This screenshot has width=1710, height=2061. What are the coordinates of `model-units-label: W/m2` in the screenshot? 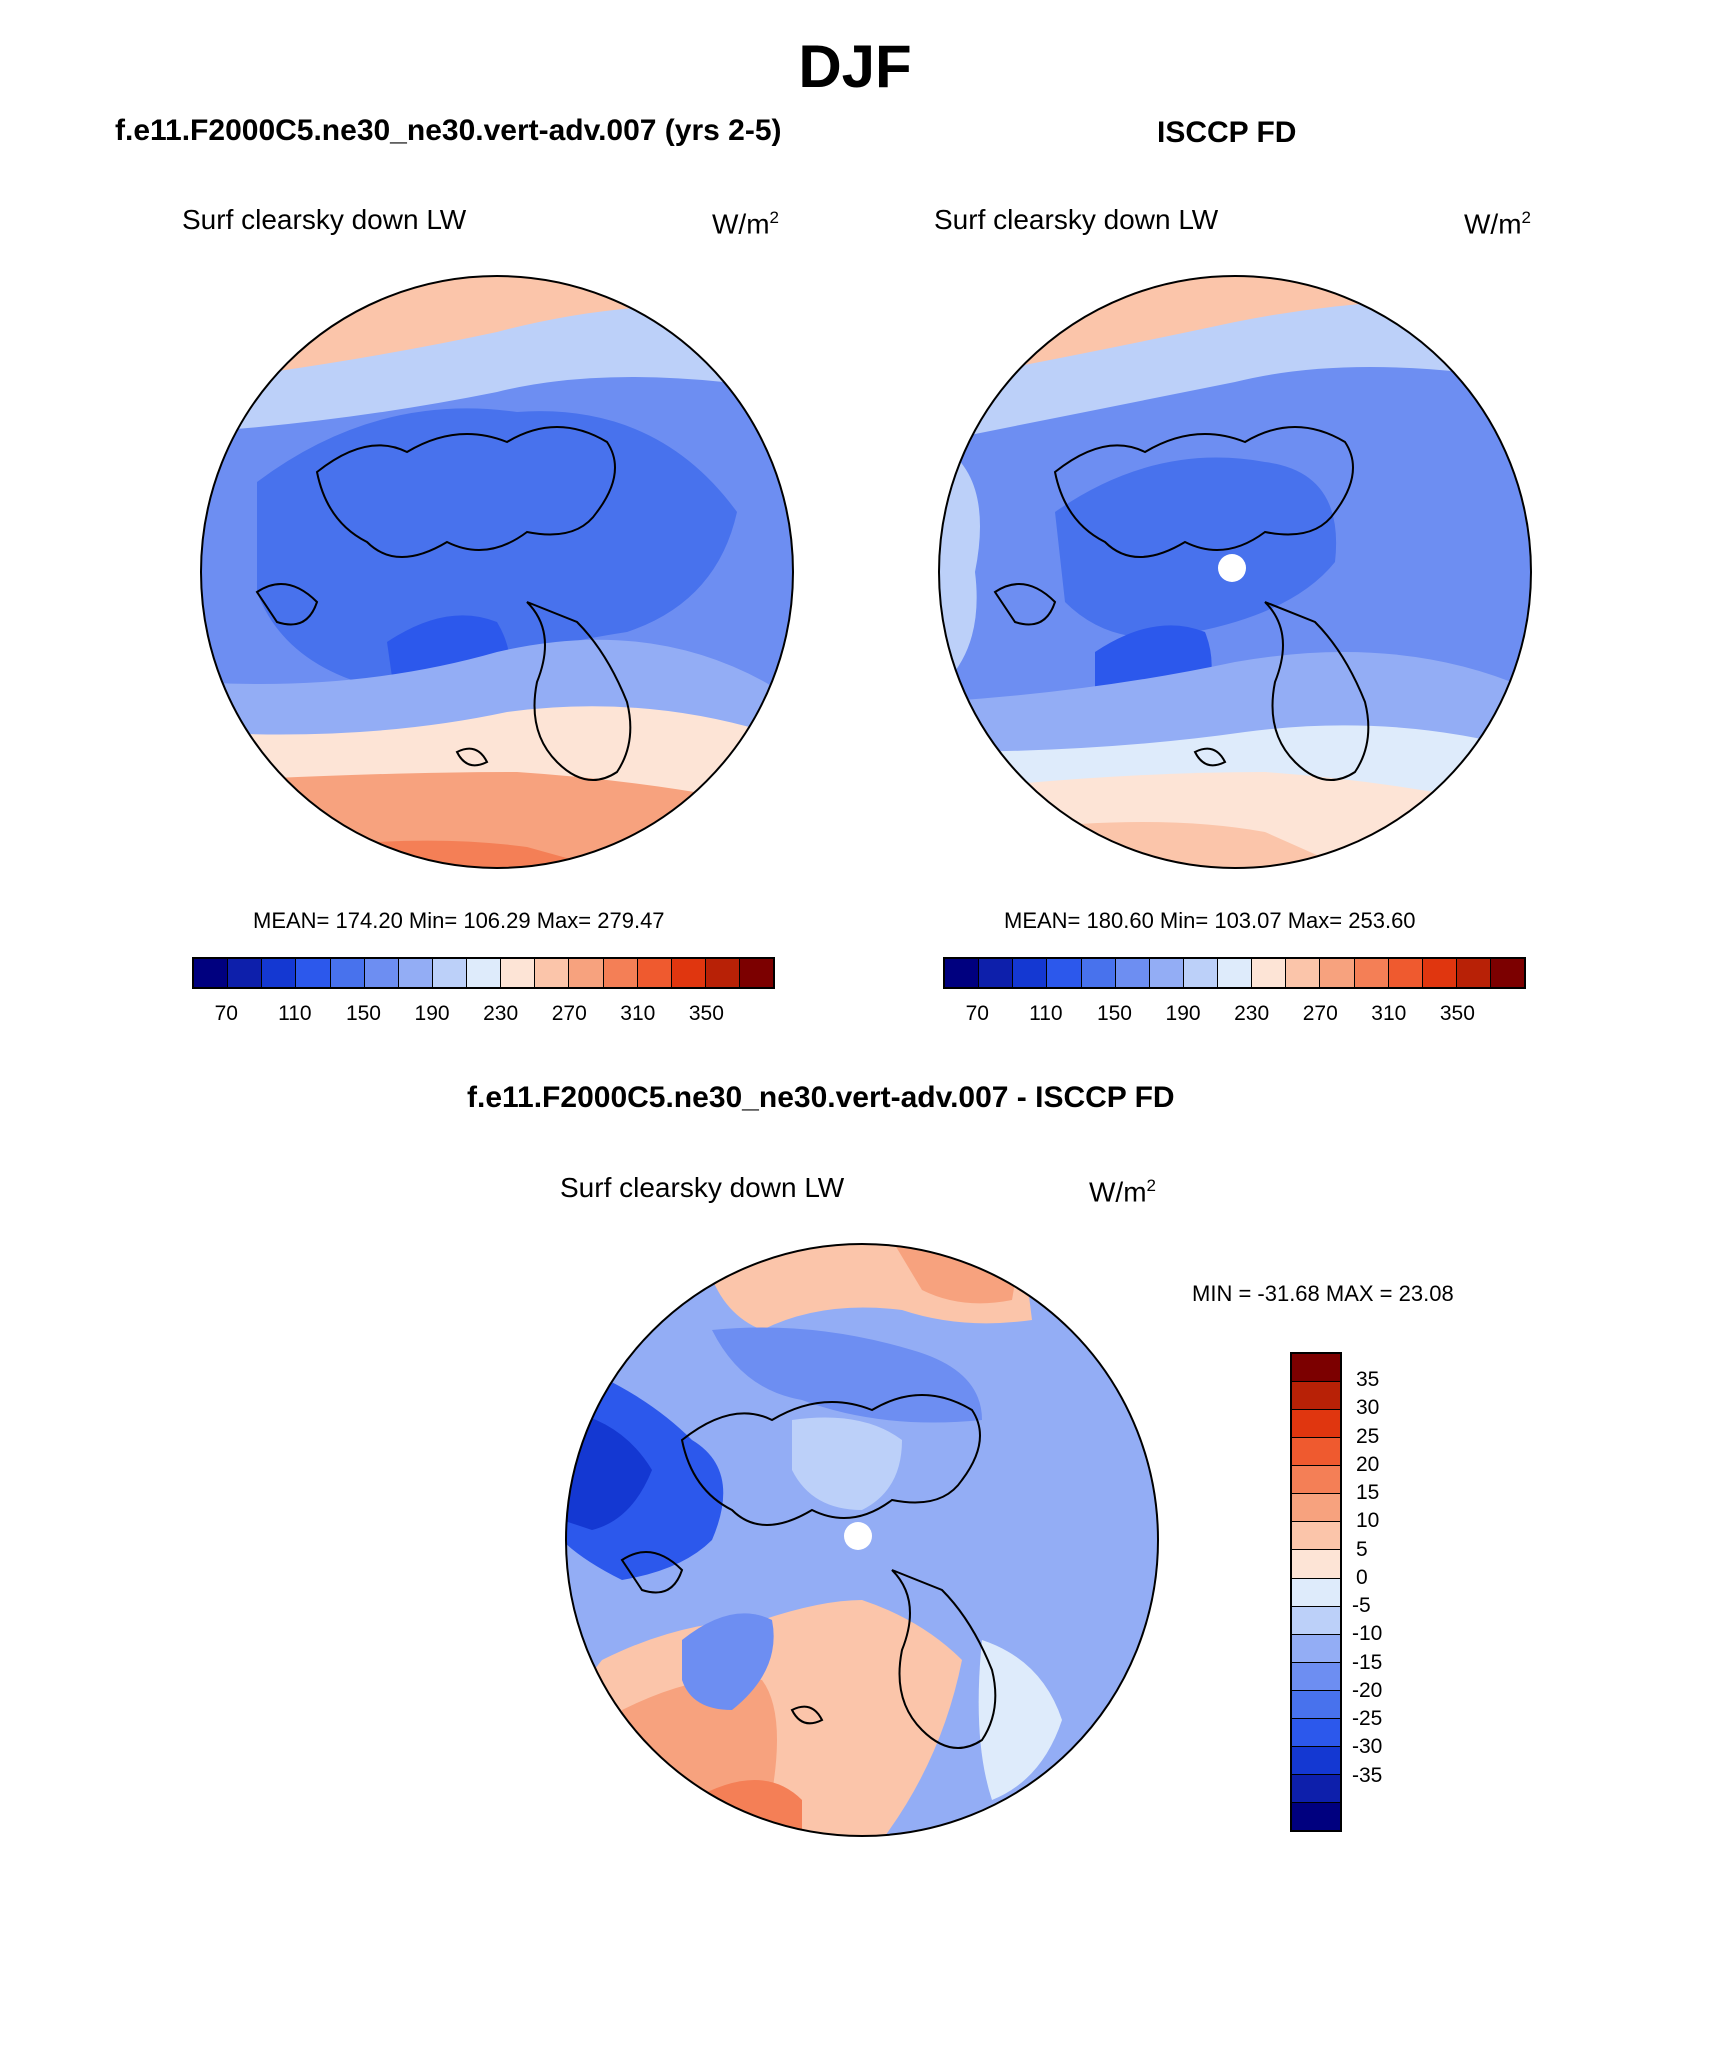 It's located at (745, 224).